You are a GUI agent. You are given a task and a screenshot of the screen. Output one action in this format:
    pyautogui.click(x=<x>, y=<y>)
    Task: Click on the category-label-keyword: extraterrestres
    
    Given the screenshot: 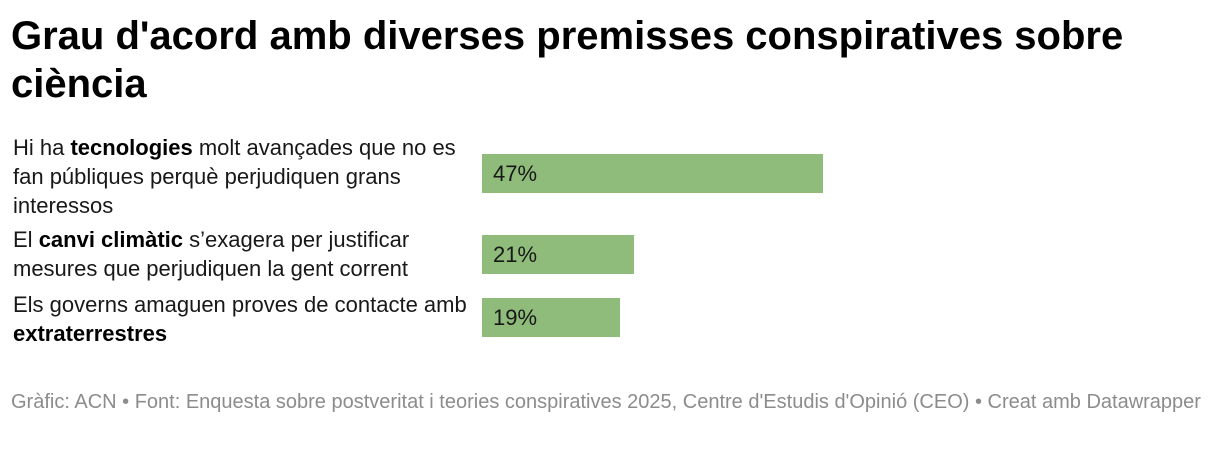 What is the action you would take?
    pyautogui.click(x=90, y=333)
    